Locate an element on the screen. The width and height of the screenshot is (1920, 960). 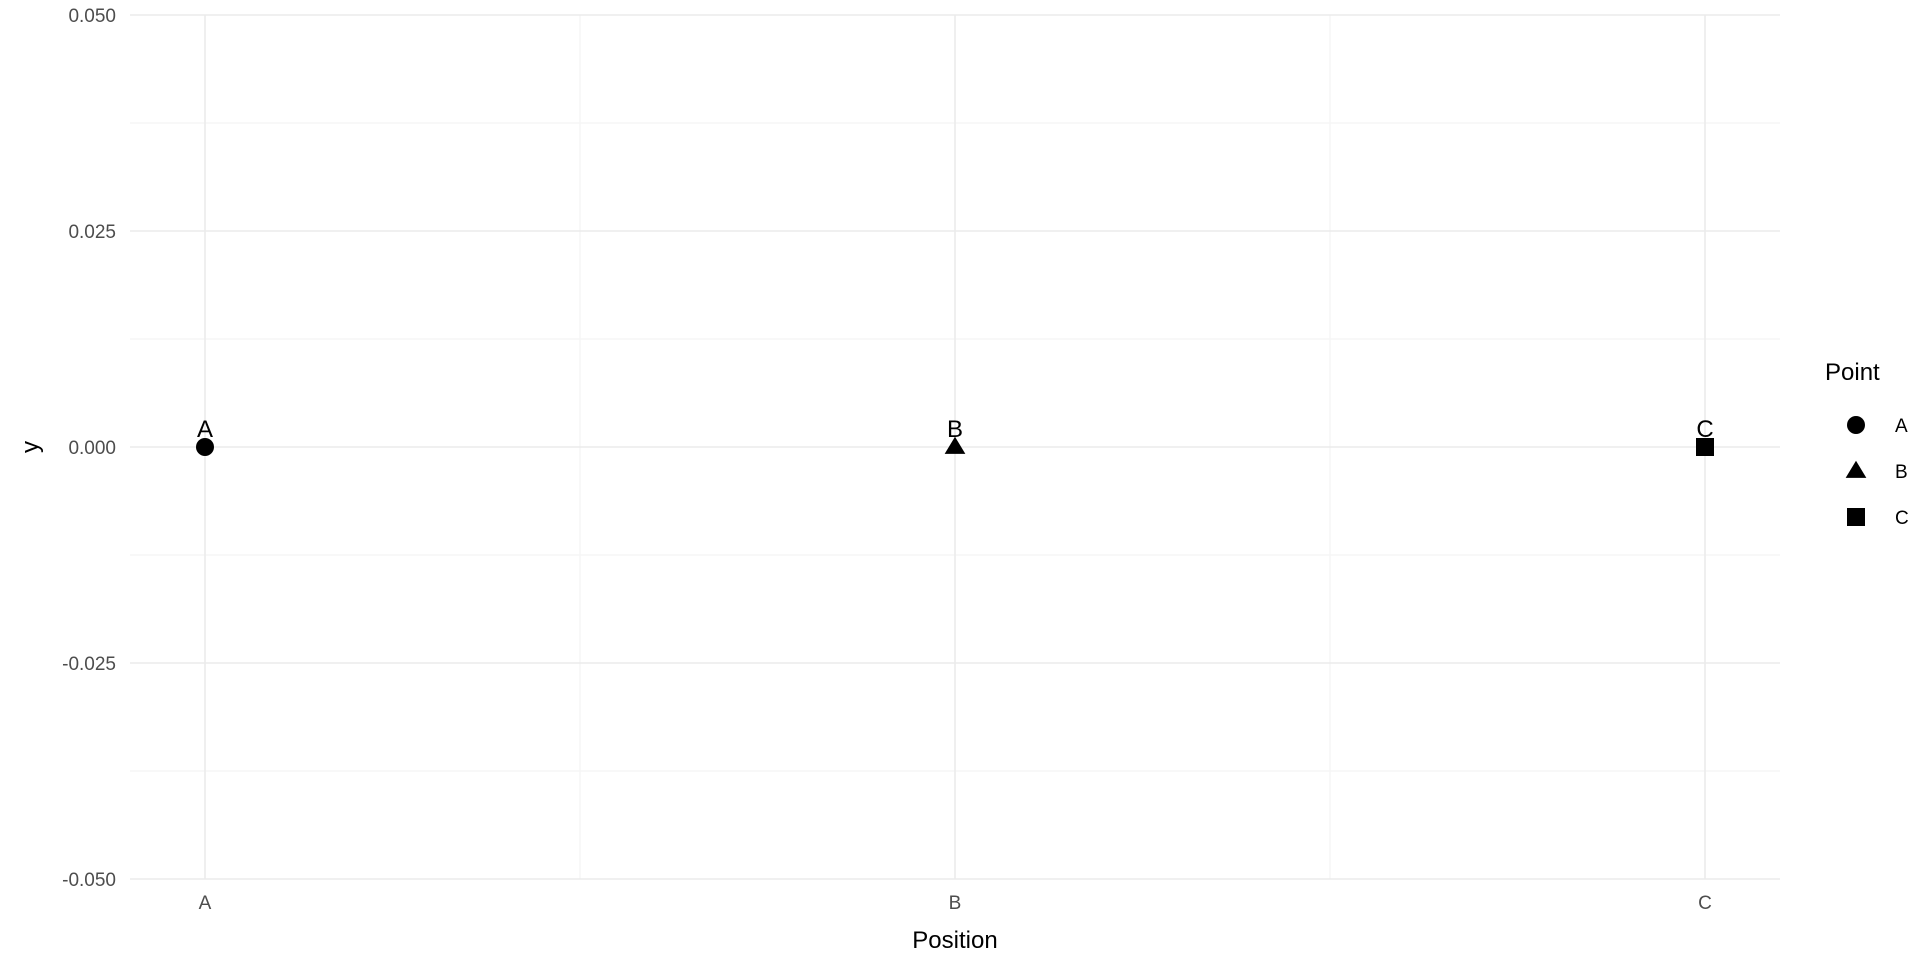
legend-key-a is located at coordinates (1856, 425).